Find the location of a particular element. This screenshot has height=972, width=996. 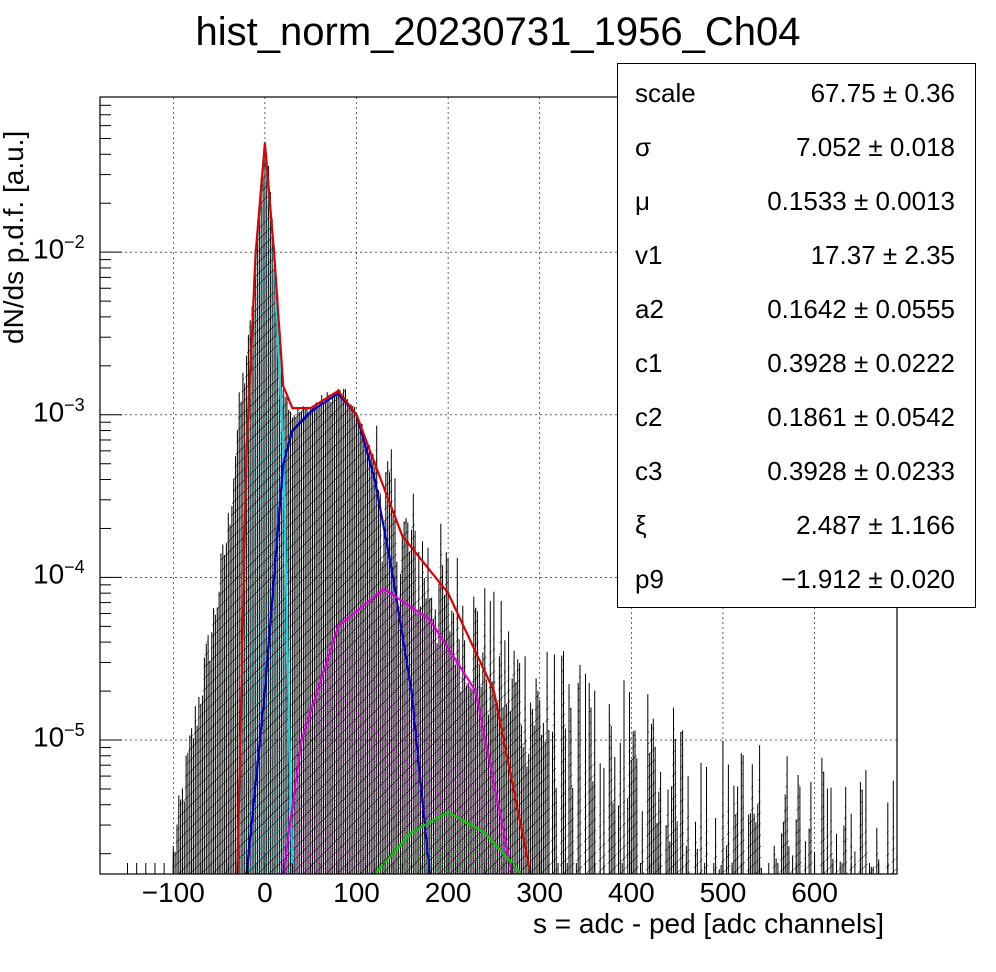

y-tick-label: 10⁻⁴ is located at coordinates (59, 573).